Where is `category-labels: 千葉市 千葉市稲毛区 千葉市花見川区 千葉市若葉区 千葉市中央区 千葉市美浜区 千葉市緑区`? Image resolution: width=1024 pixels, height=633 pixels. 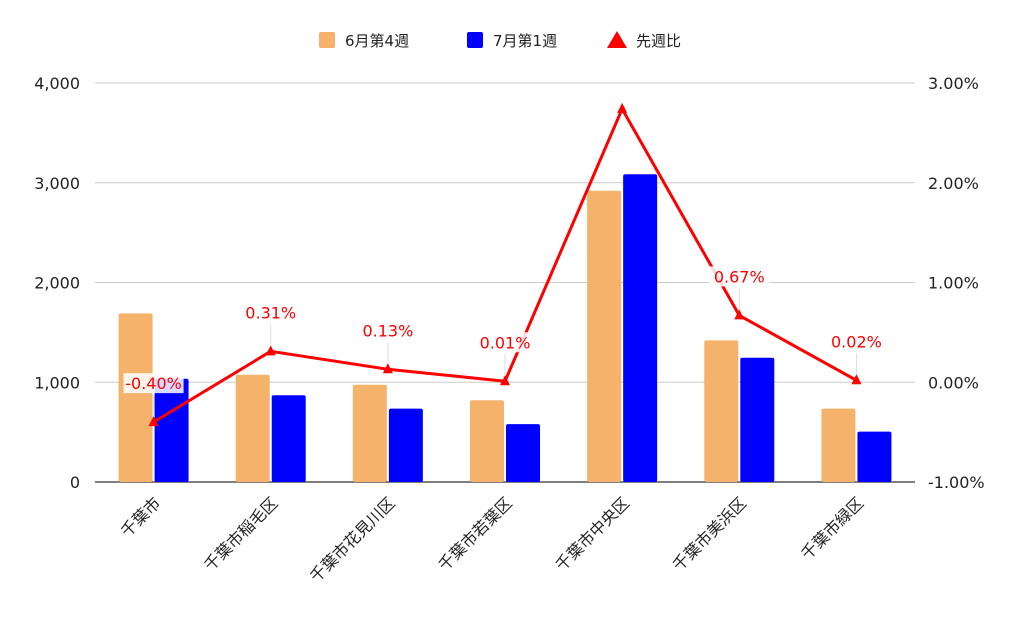 category-labels: 千葉市 千葉市稲毛区 千葉市花見川区 千葉市若葉区 千葉市中央区 千葉市美浜区 千葉市緑区 is located at coordinates (492, 539).